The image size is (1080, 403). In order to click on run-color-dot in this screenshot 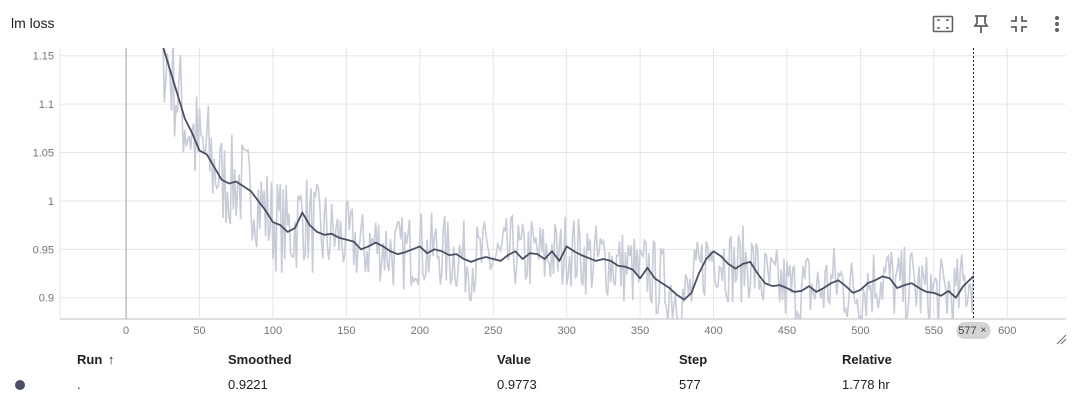, I will do `click(20, 385)`.